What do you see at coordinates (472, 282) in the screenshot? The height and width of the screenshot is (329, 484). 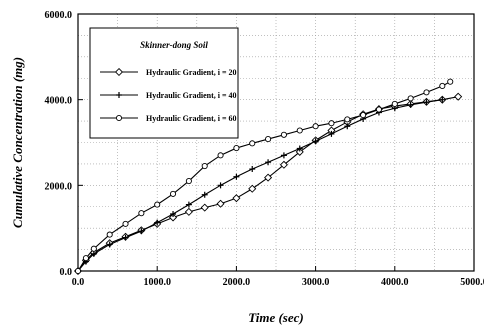 I see `x-tick-label: 5000.0` at bounding box center [472, 282].